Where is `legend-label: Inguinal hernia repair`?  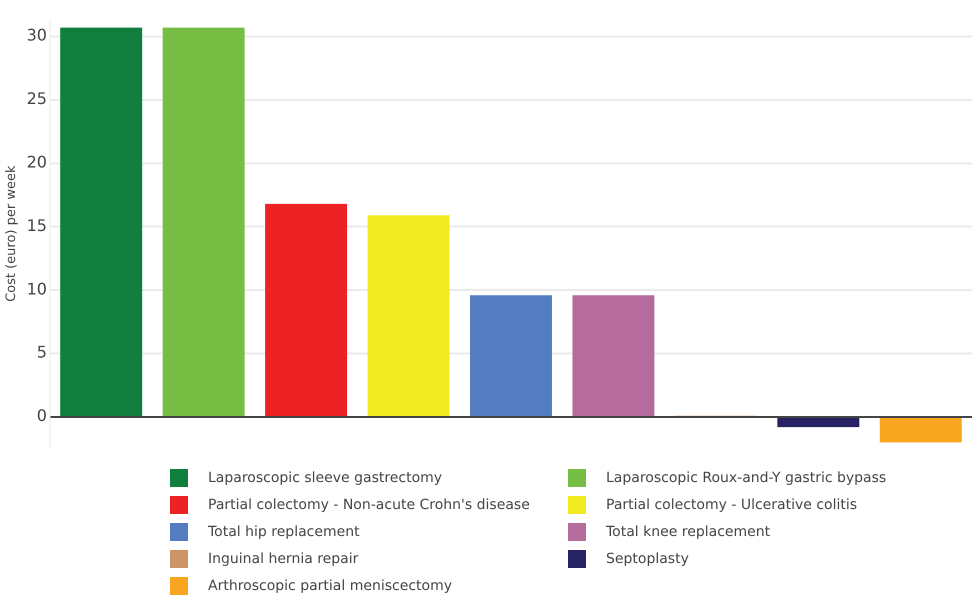 legend-label: Inguinal hernia repair is located at coordinates (283, 559).